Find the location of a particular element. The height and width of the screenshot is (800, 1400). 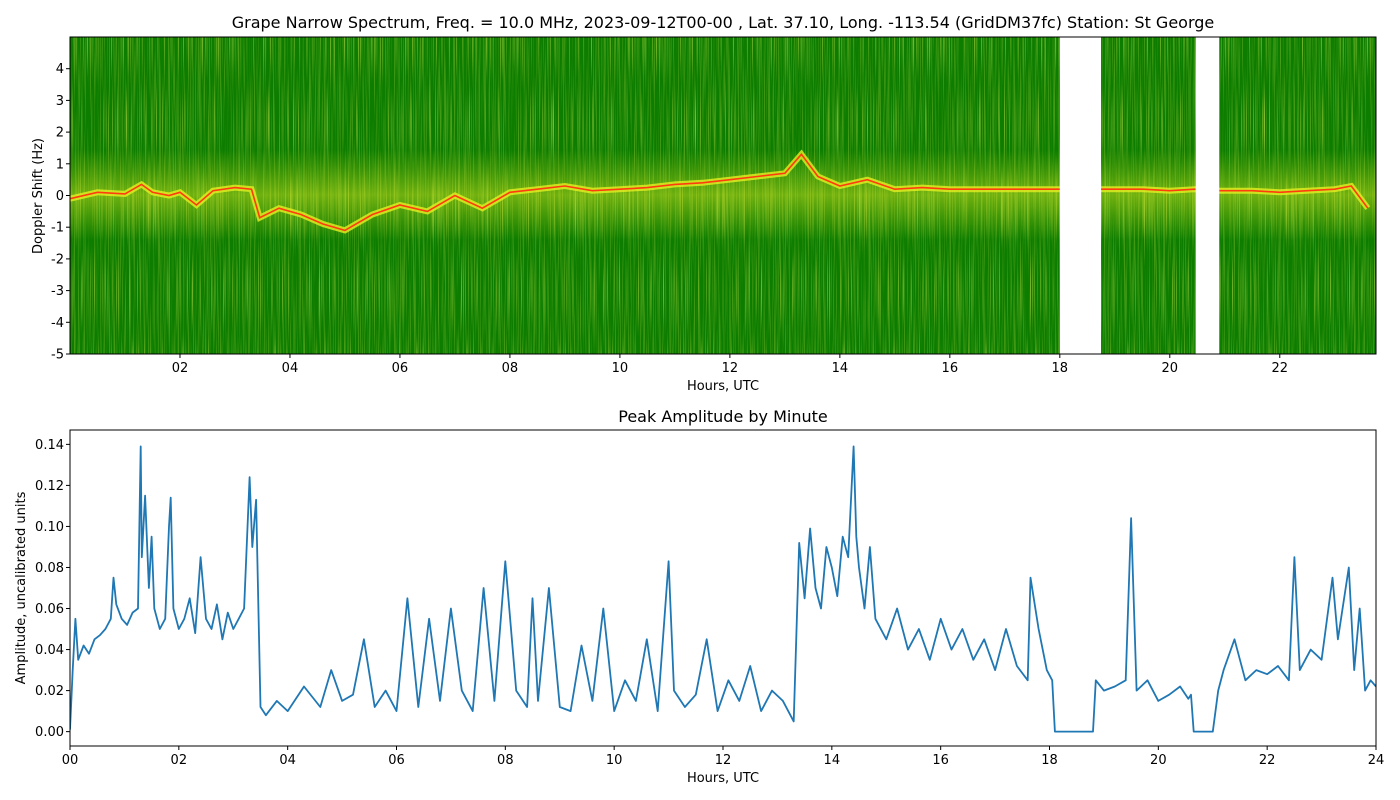

amplitude-y-tick-label: 0.02 is located at coordinates (49, 691).